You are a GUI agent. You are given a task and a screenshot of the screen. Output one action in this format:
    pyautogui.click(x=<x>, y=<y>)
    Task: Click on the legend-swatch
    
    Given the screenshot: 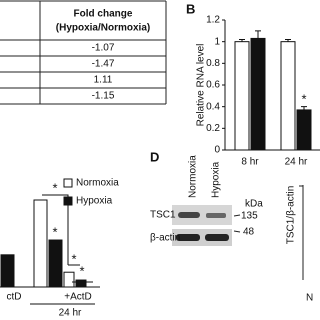 What is the action you would take?
    pyautogui.click(x=68, y=183)
    